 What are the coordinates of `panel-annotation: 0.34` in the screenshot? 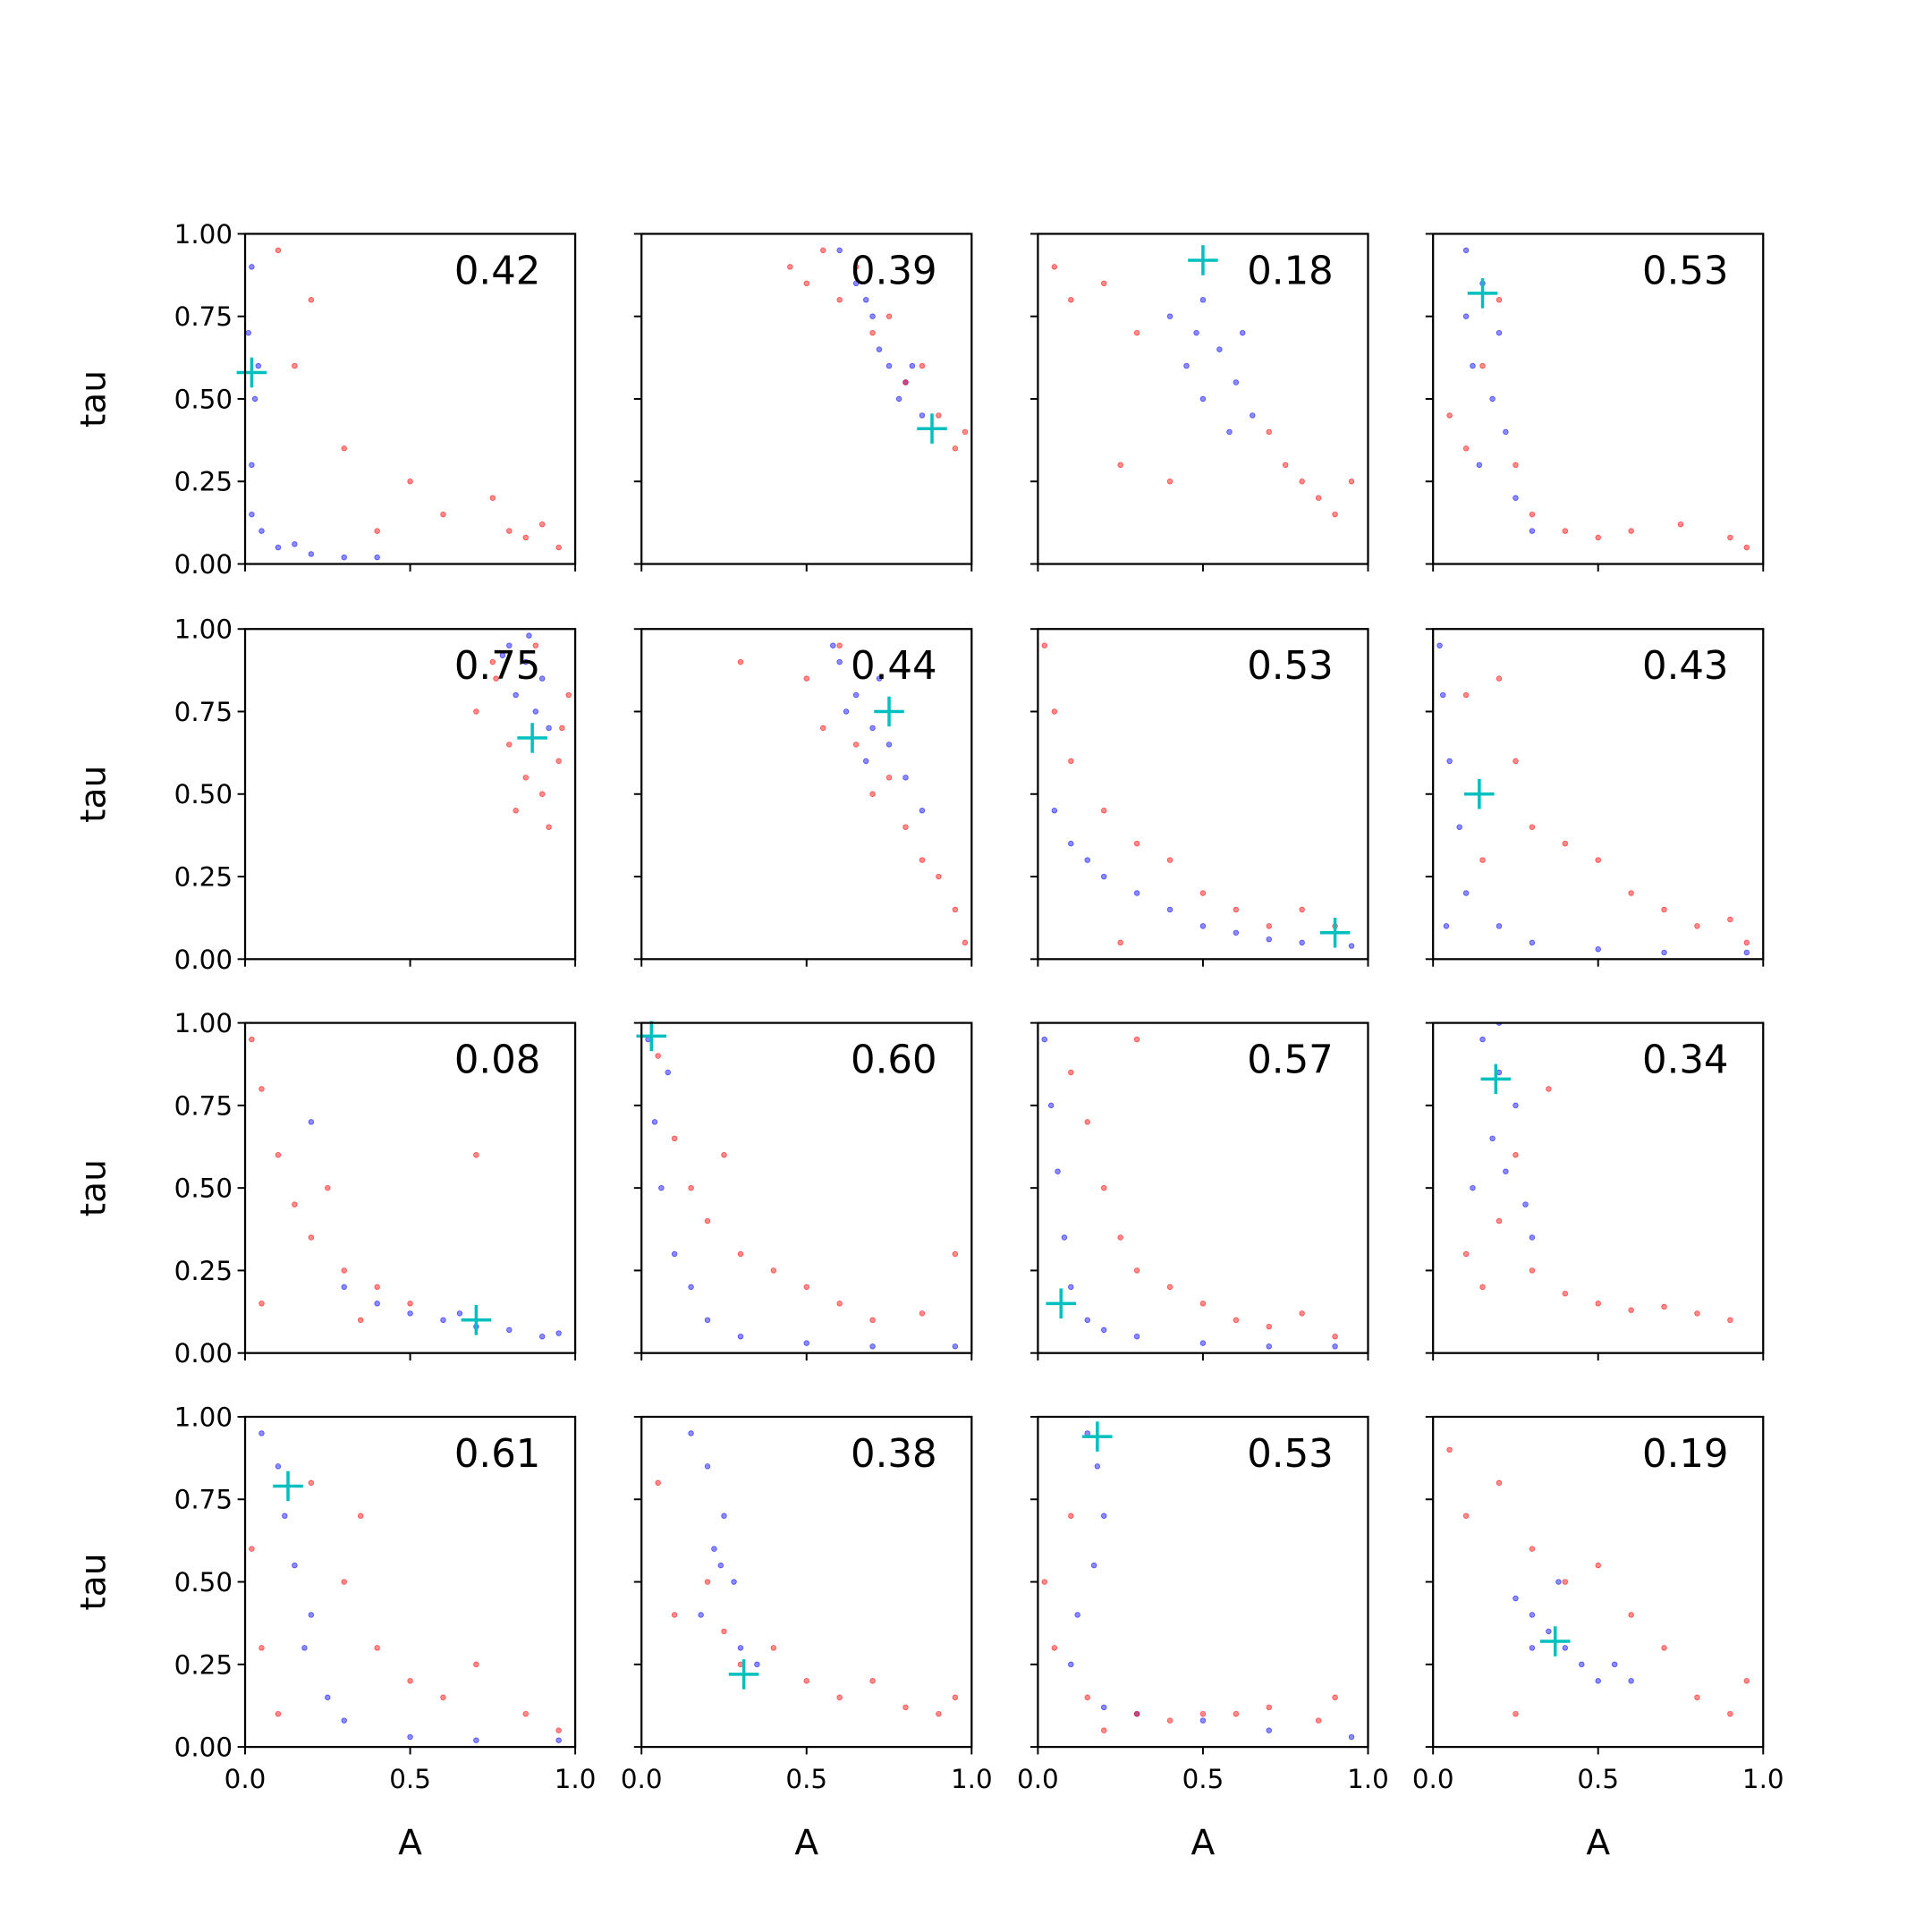 It's located at (1685, 1060).